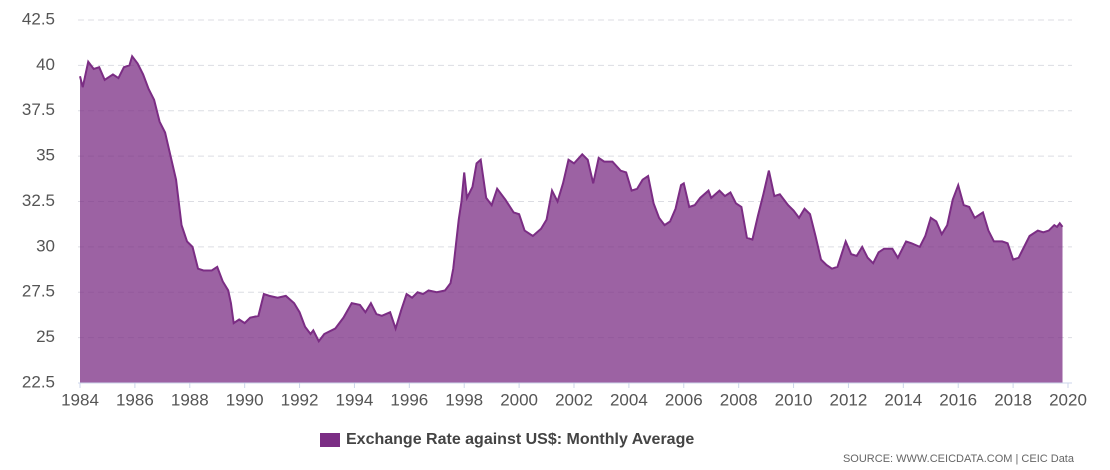  I want to click on y-tick-label: 32.5, so click(38, 200).